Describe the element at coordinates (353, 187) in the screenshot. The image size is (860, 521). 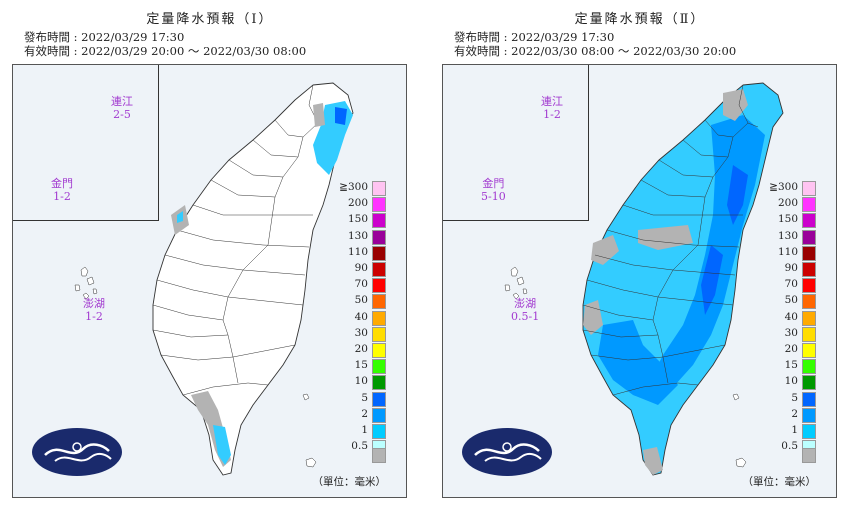
I see `legend-label: ≧300` at that location.